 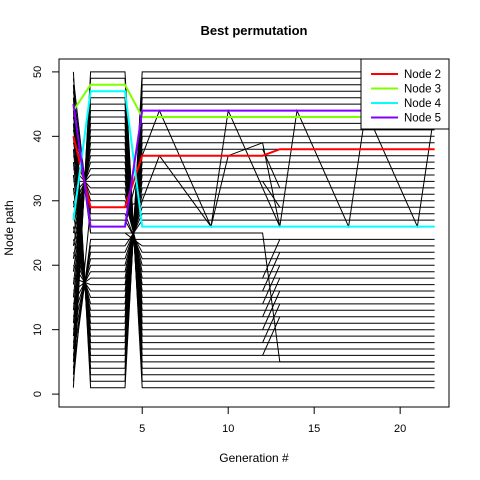 I want to click on y-tick-label: 10, so click(x=38, y=330).